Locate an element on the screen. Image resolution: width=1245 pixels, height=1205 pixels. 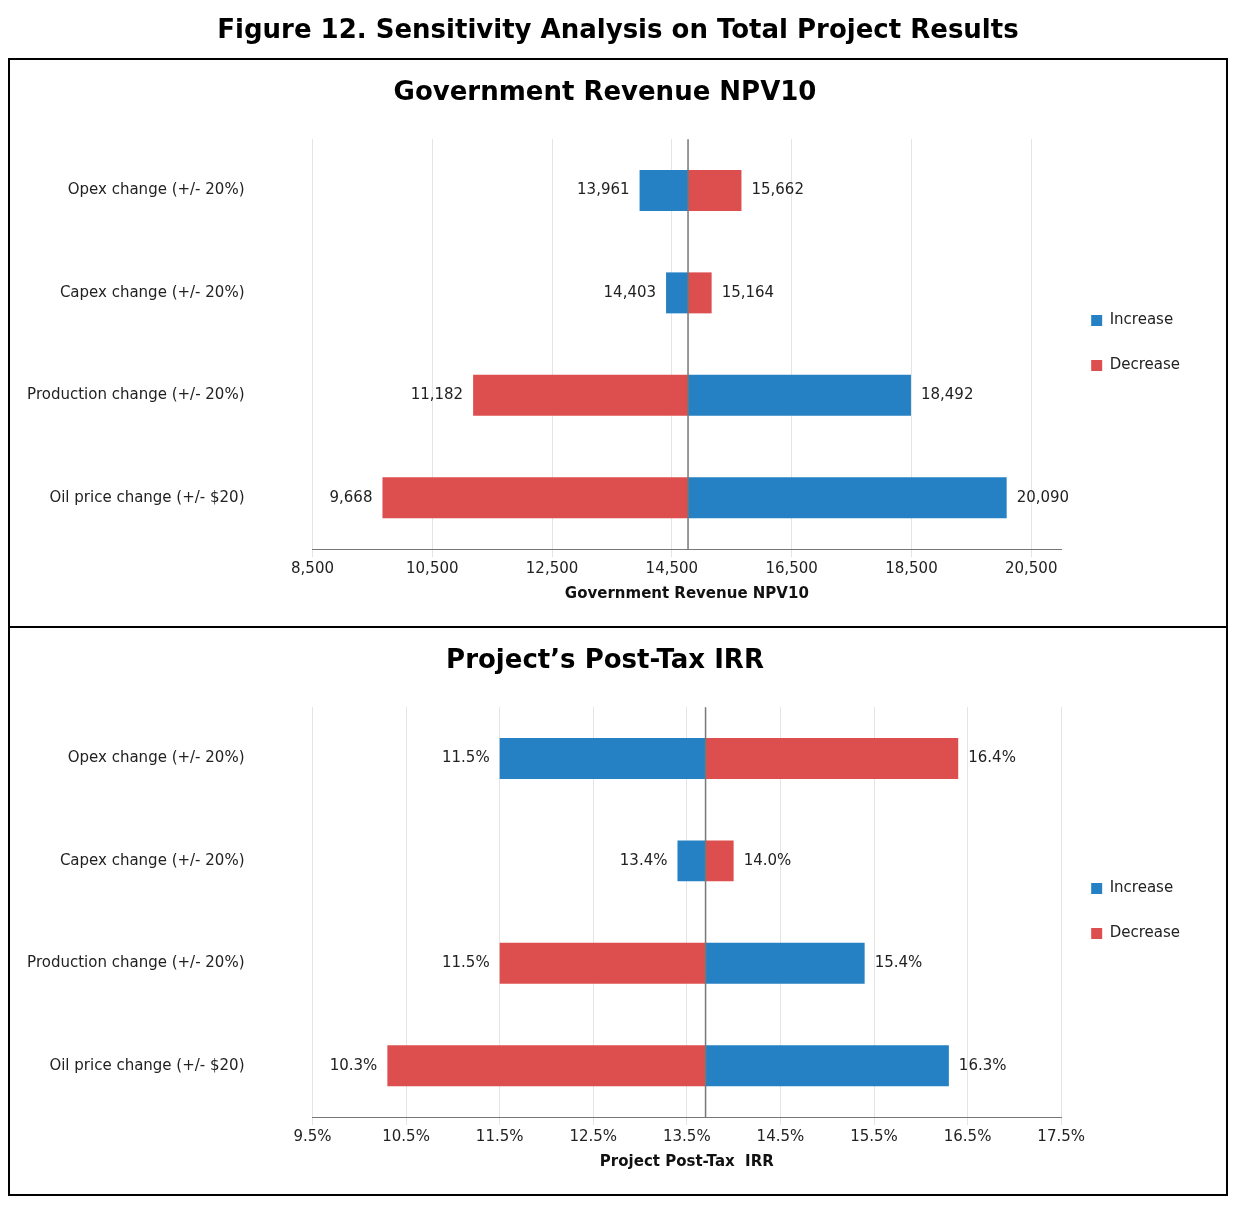
x-tick-label: 17.5% is located at coordinates (1061, 1135).